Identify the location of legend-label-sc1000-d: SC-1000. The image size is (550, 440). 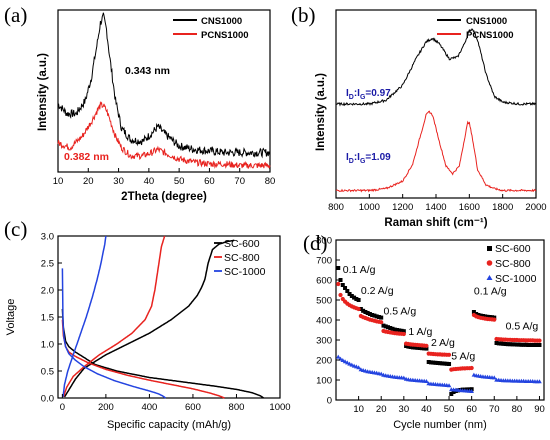
(516, 279).